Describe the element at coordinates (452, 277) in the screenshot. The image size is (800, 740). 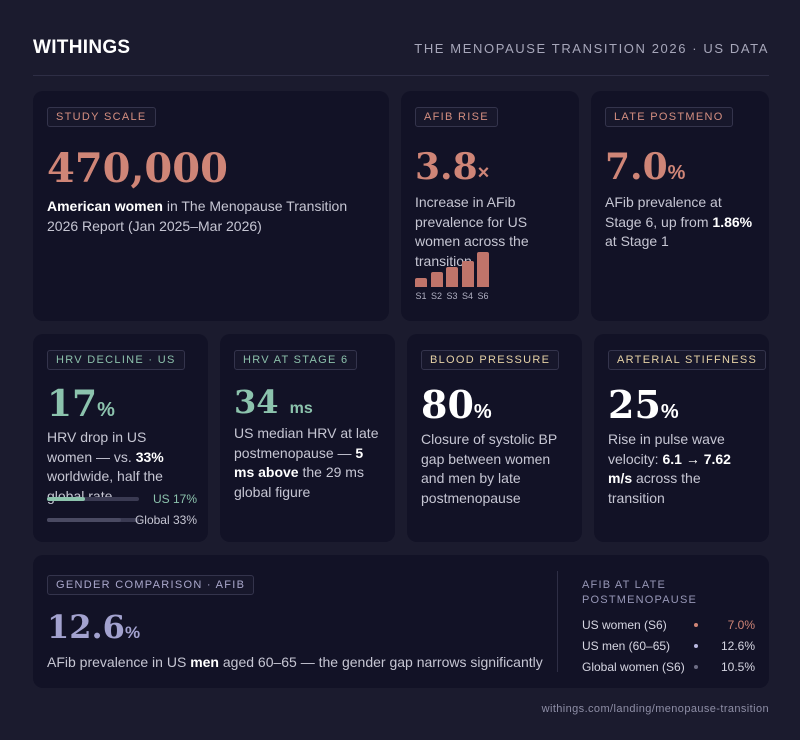
I see `afib-bar-s3` at that location.